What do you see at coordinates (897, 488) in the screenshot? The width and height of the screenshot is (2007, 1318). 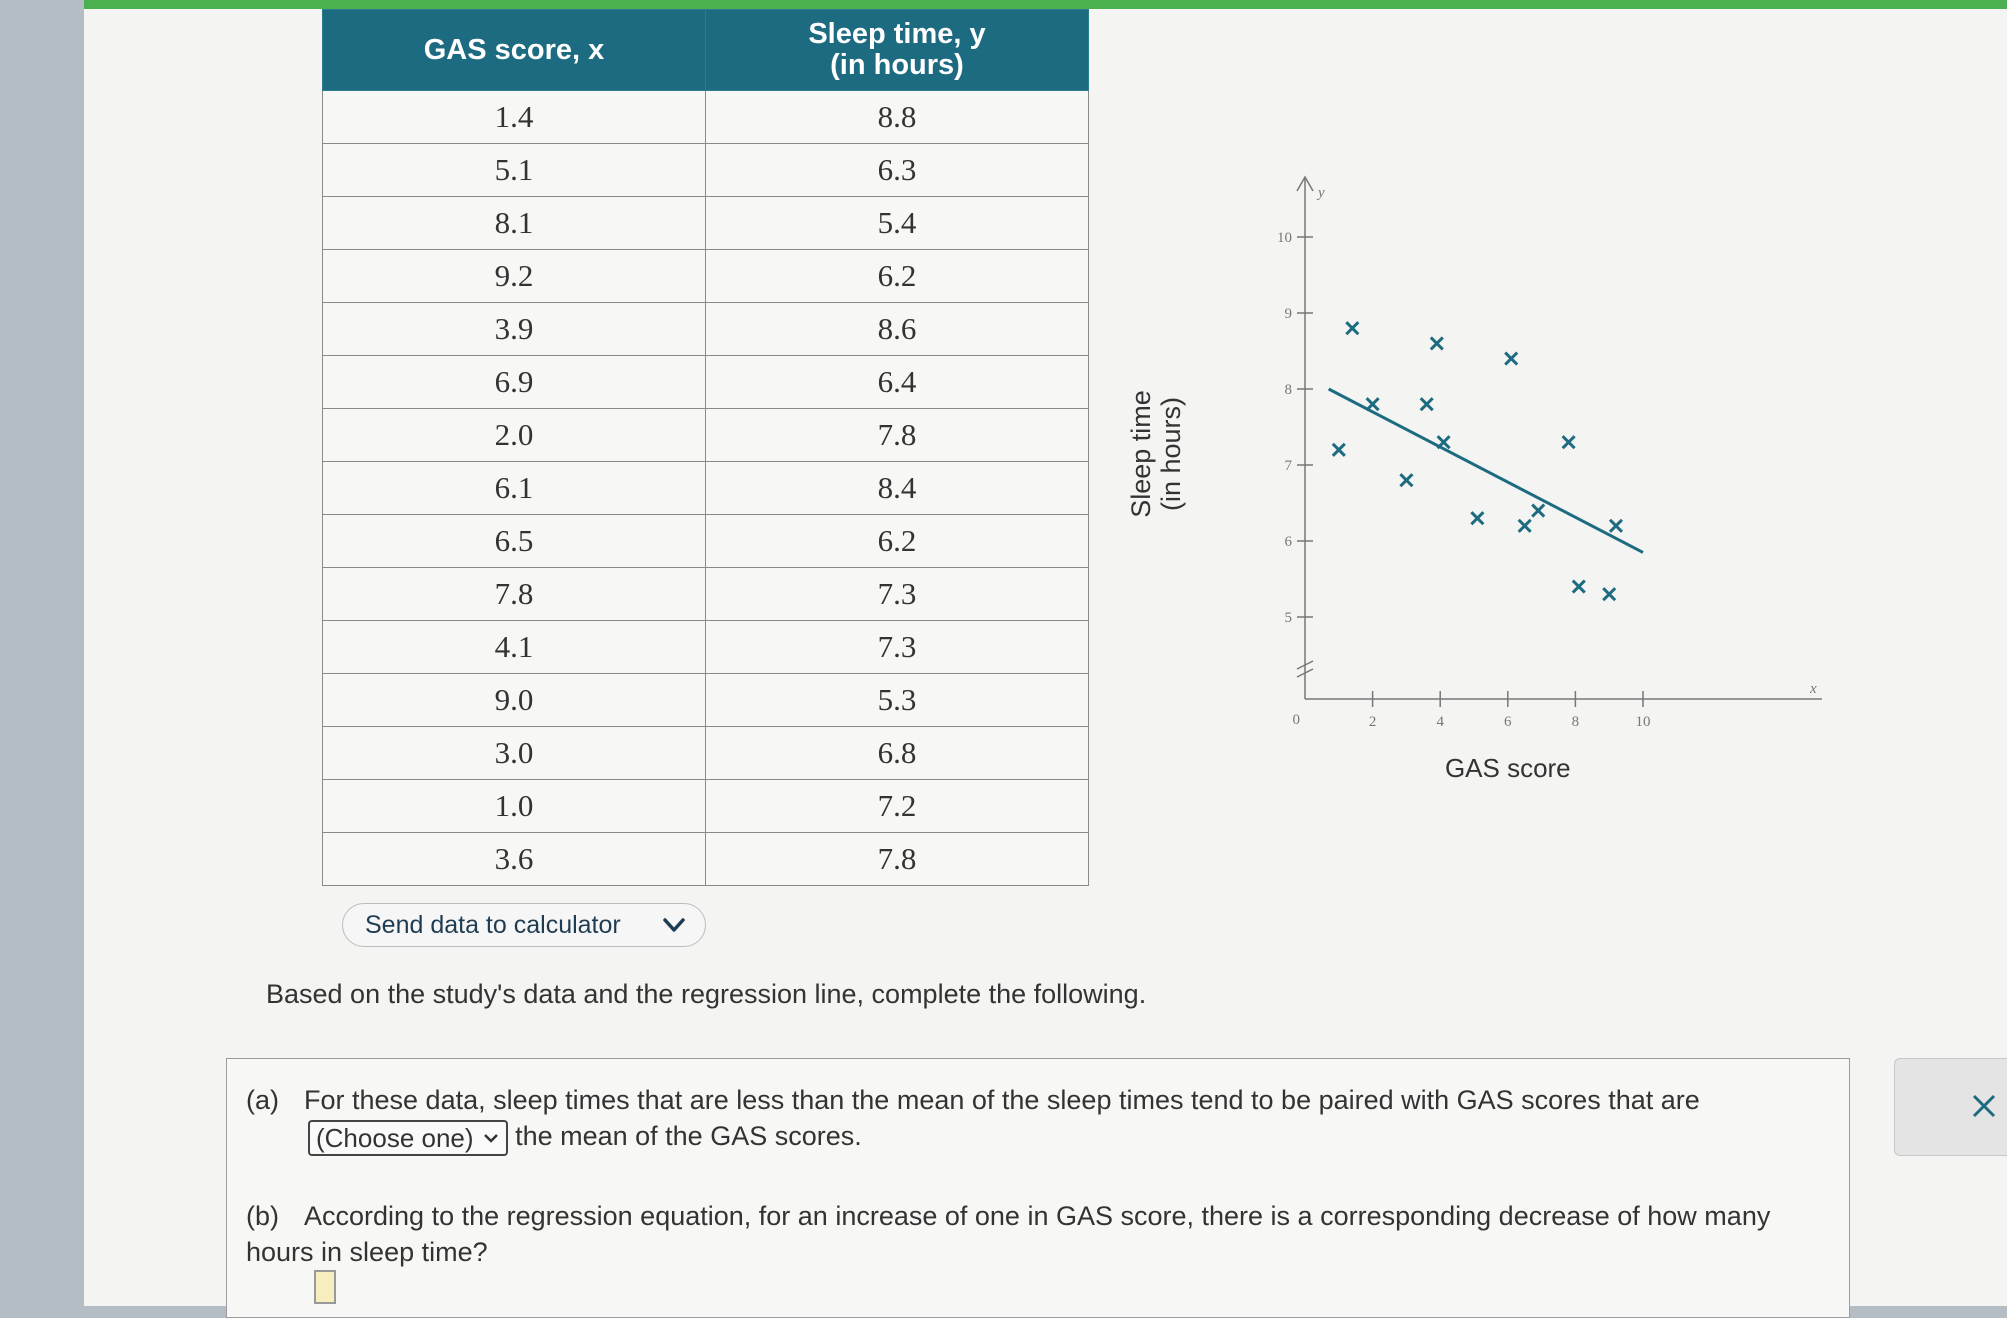 I see `sleep-time-cell: 8.4` at bounding box center [897, 488].